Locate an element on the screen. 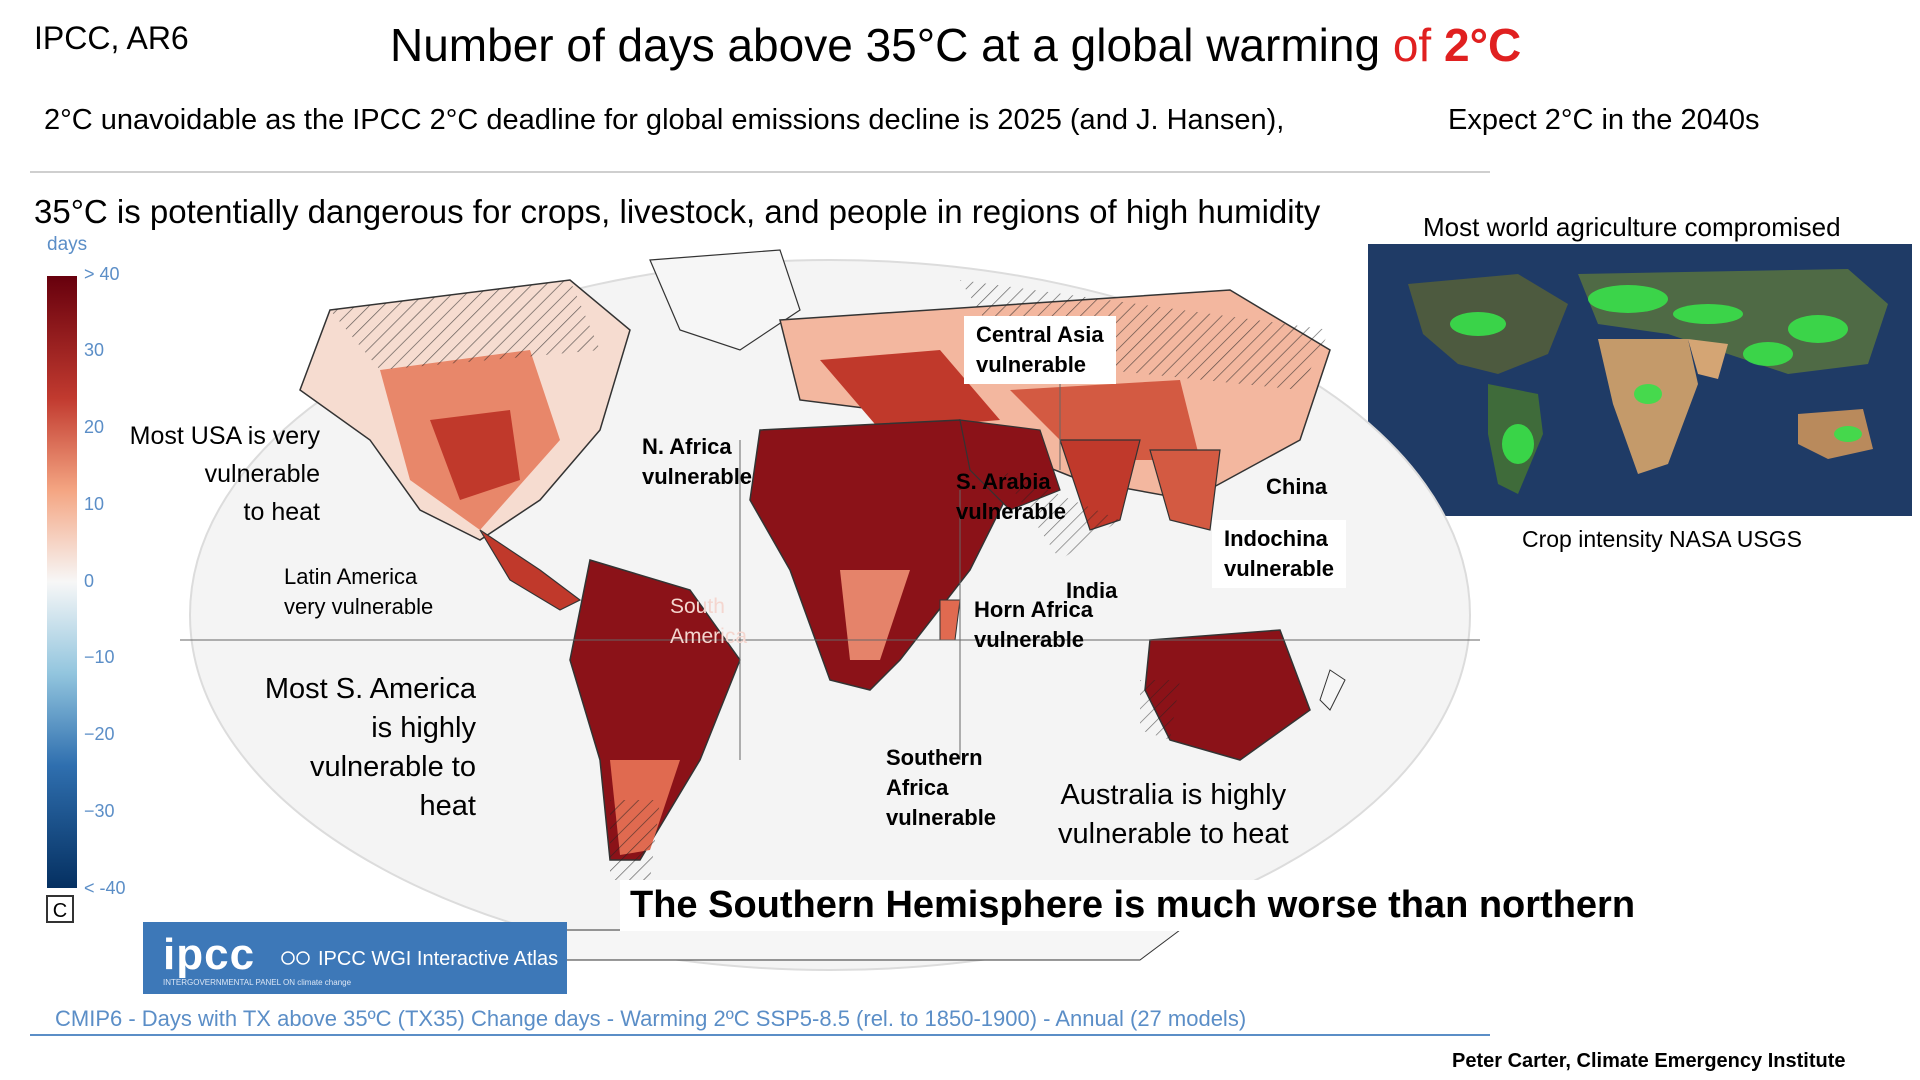 The height and width of the screenshot is (1080, 1920). annotation-latin-america: Latin America very vulnerable is located at coordinates (358, 592).